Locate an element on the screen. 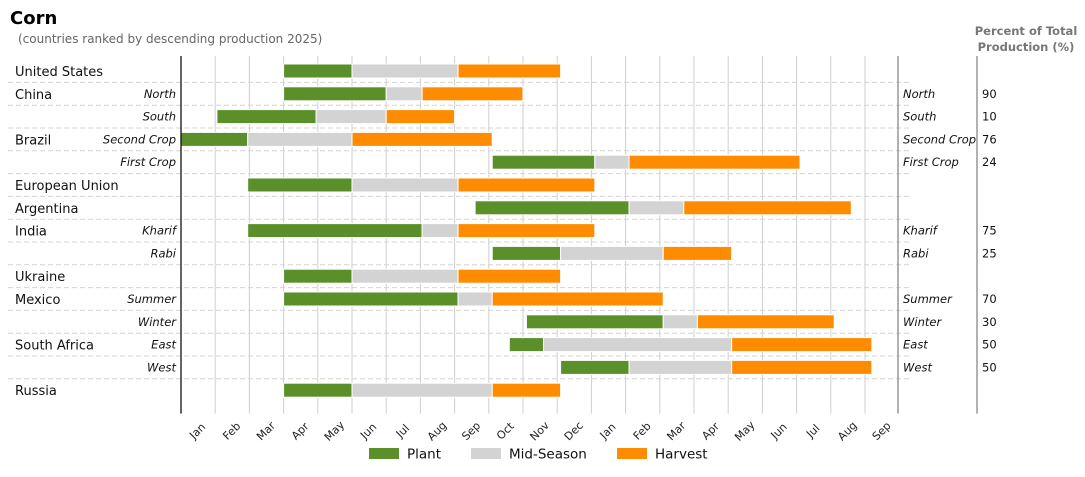 This screenshot has width=1085, height=477. country-label: India is located at coordinates (31, 232).